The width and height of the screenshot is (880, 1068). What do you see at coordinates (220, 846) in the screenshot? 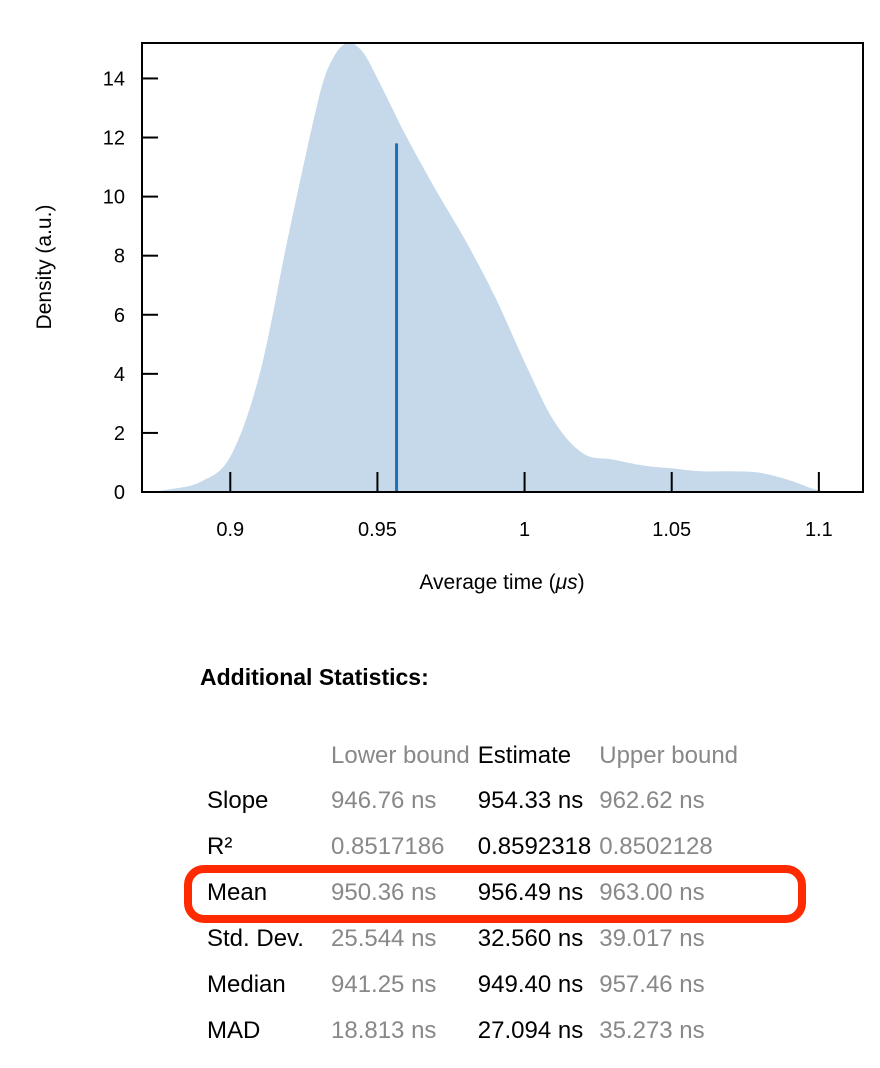
I see `row-label: R²` at bounding box center [220, 846].